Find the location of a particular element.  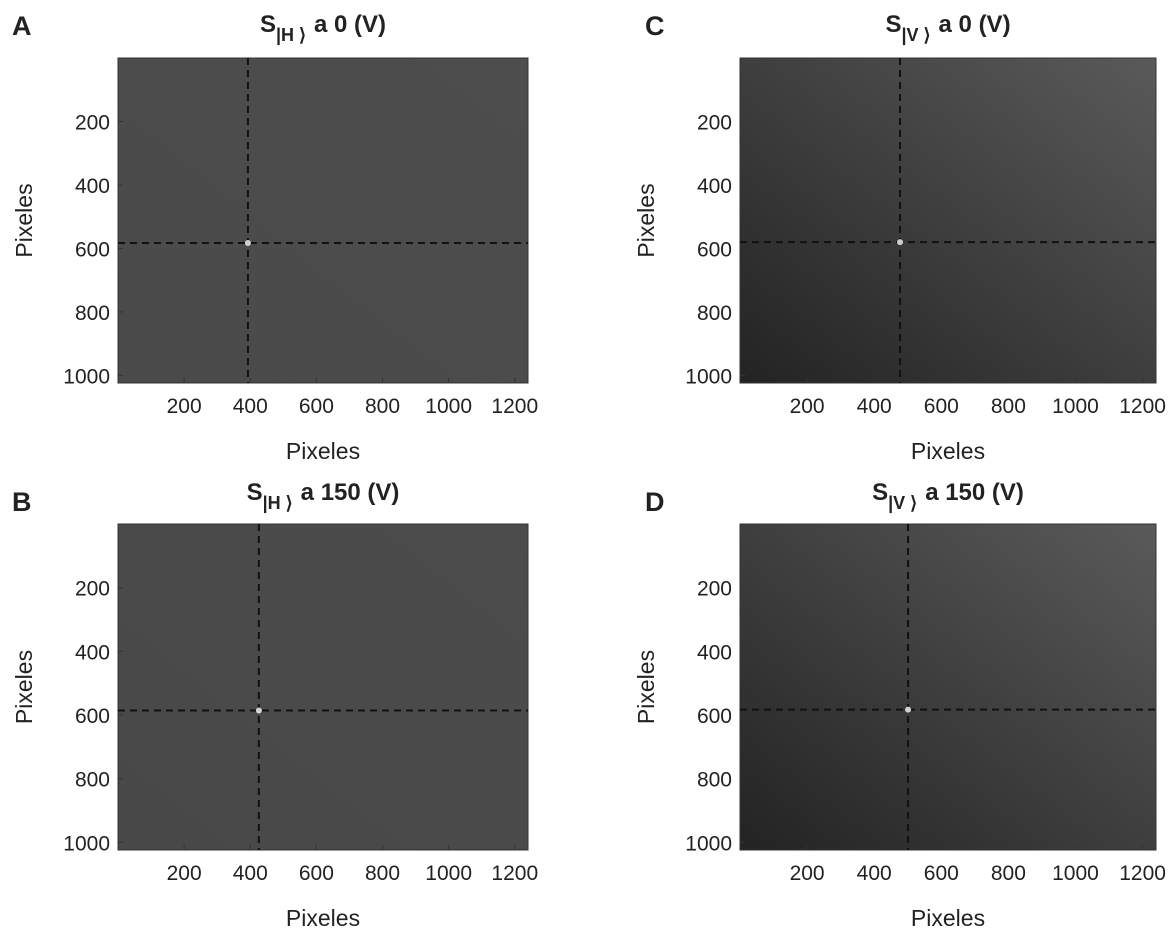

chart-title: S|H ⟩ a 0 (V) is located at coordinates (323, 28).